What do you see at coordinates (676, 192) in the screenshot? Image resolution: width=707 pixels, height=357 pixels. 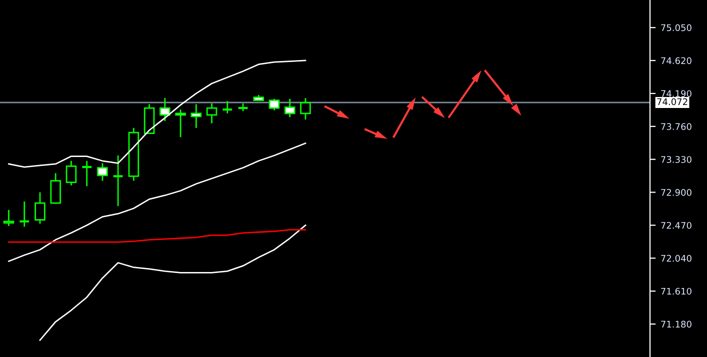 I see `y-tick-label: 72.900` at bounding box center [676, 192].